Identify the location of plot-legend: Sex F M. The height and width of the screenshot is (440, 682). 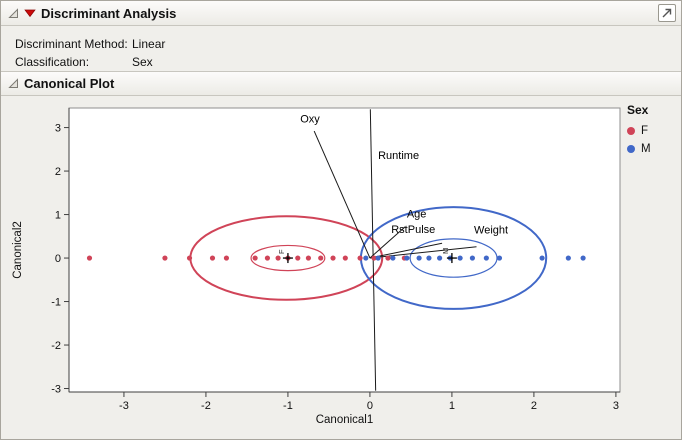
(639, 130).